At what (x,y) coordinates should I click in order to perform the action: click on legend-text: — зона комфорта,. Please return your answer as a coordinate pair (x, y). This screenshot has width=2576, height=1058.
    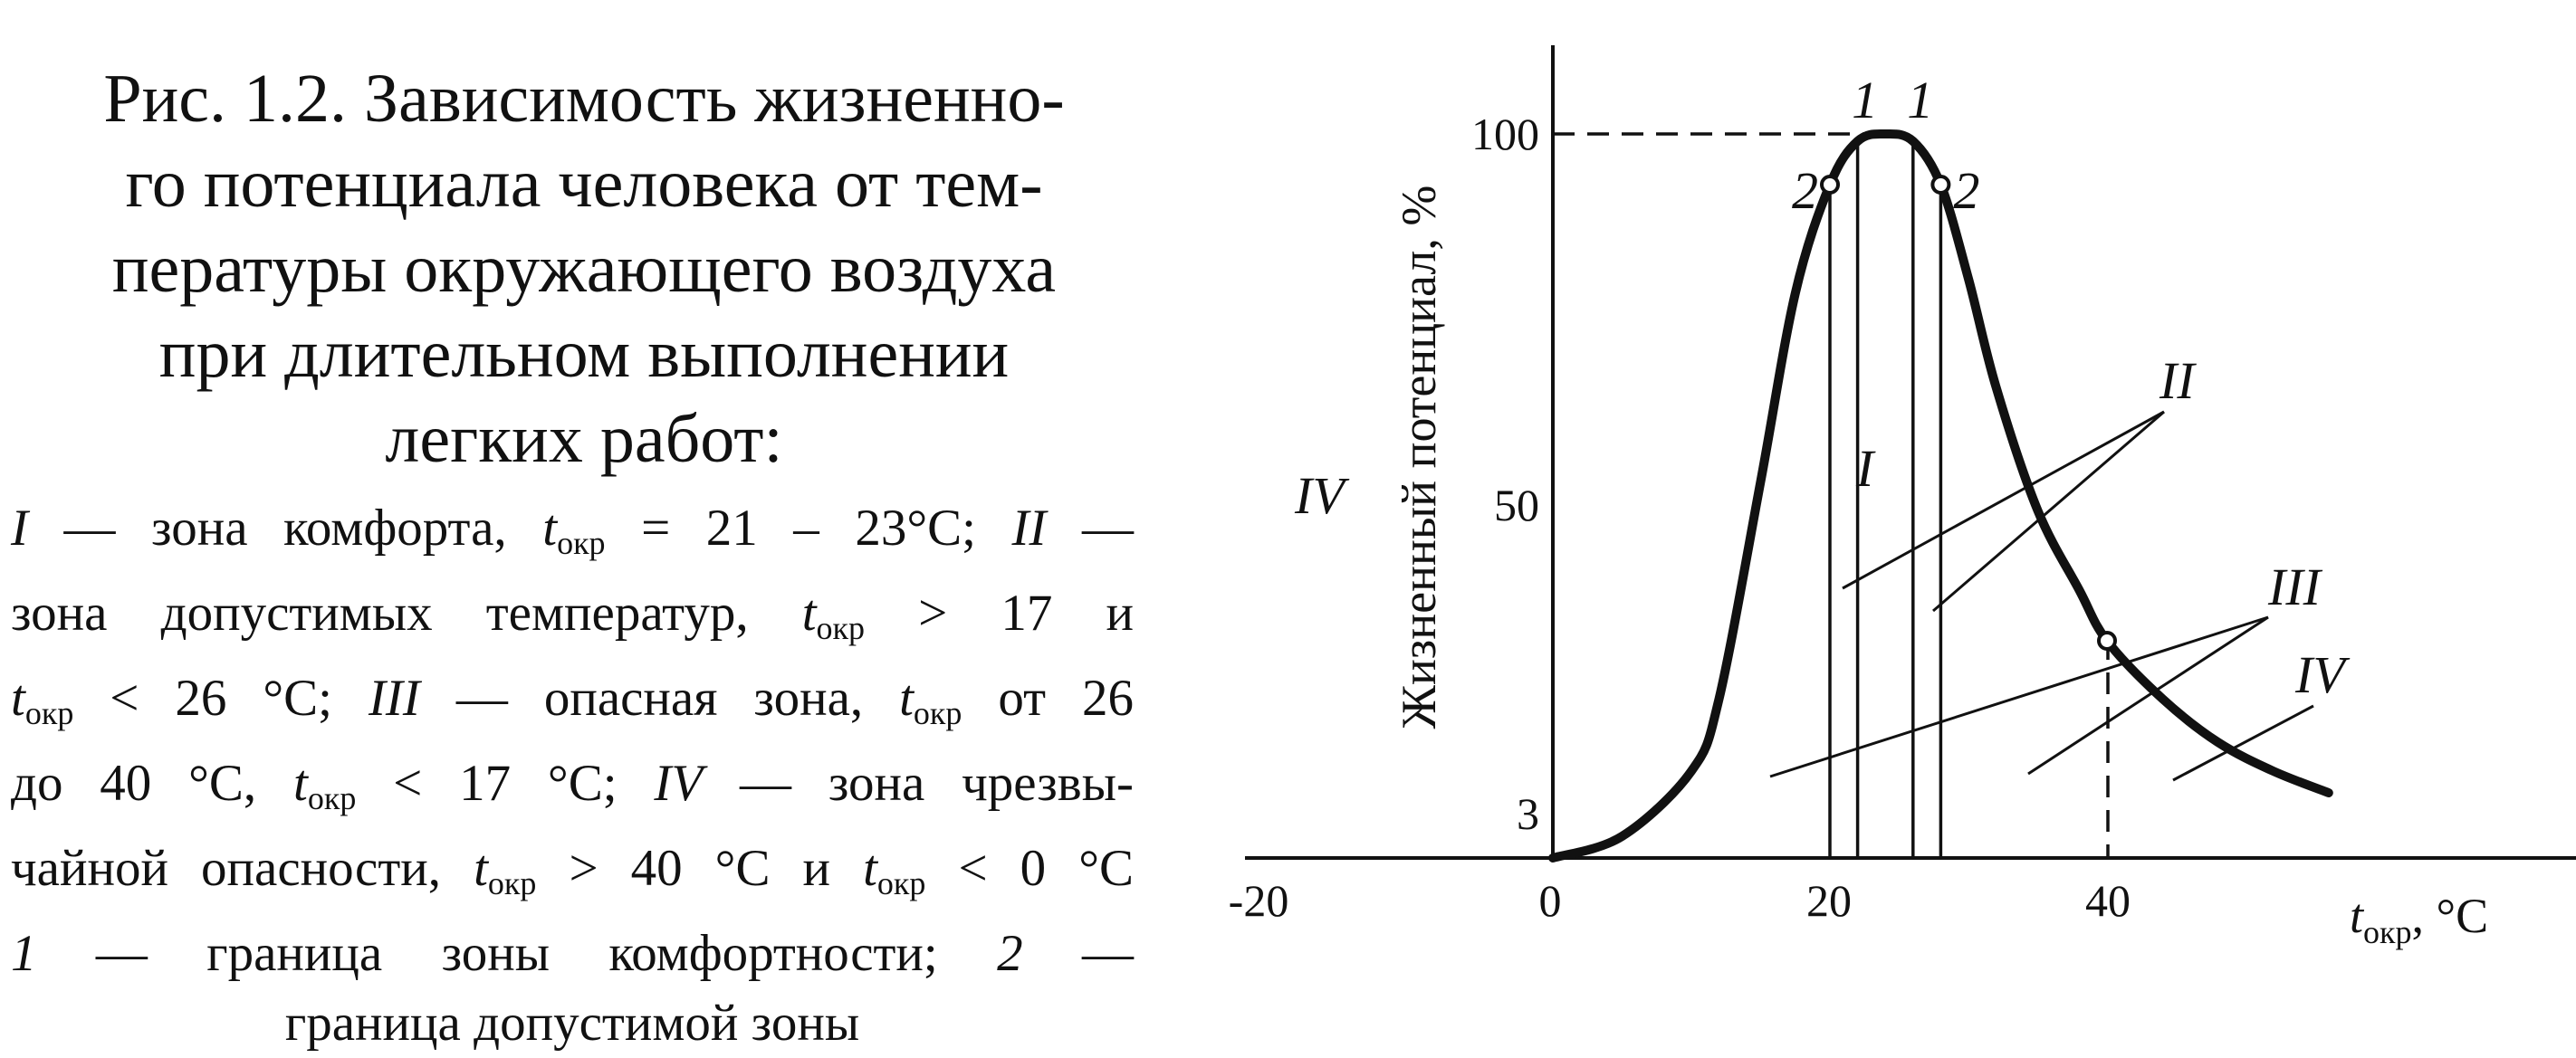
    Looking at the image, I should click on (285, 528).